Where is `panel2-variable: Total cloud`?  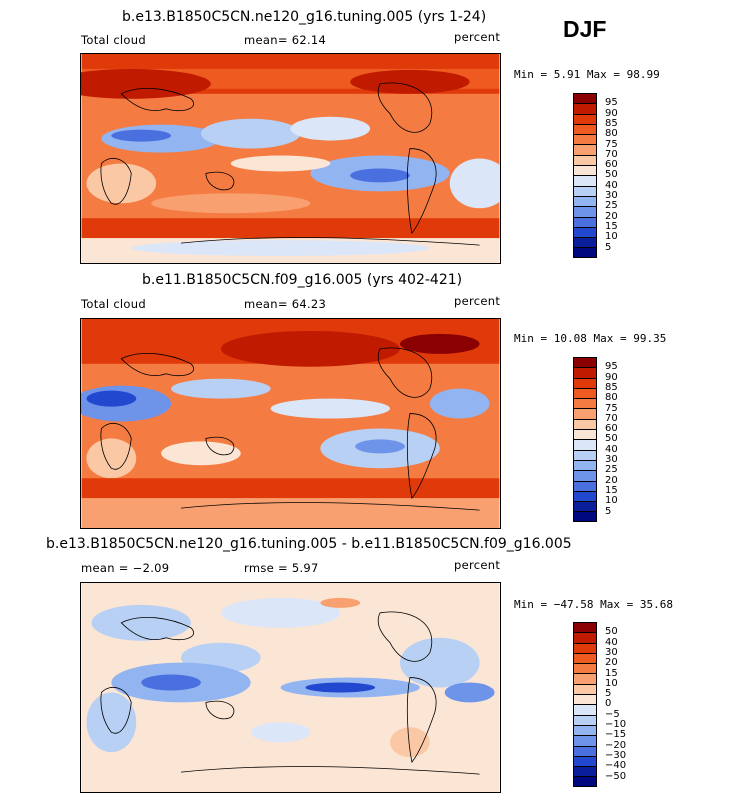
panel2-variable: Total cloud is located at coordinates (113, 304).